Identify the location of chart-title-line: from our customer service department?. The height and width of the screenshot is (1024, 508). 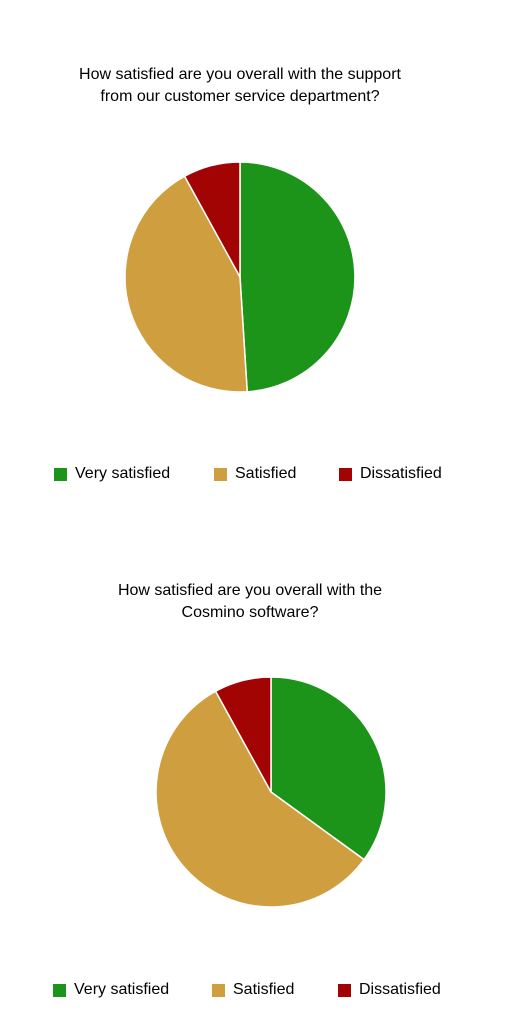
(240, 96).